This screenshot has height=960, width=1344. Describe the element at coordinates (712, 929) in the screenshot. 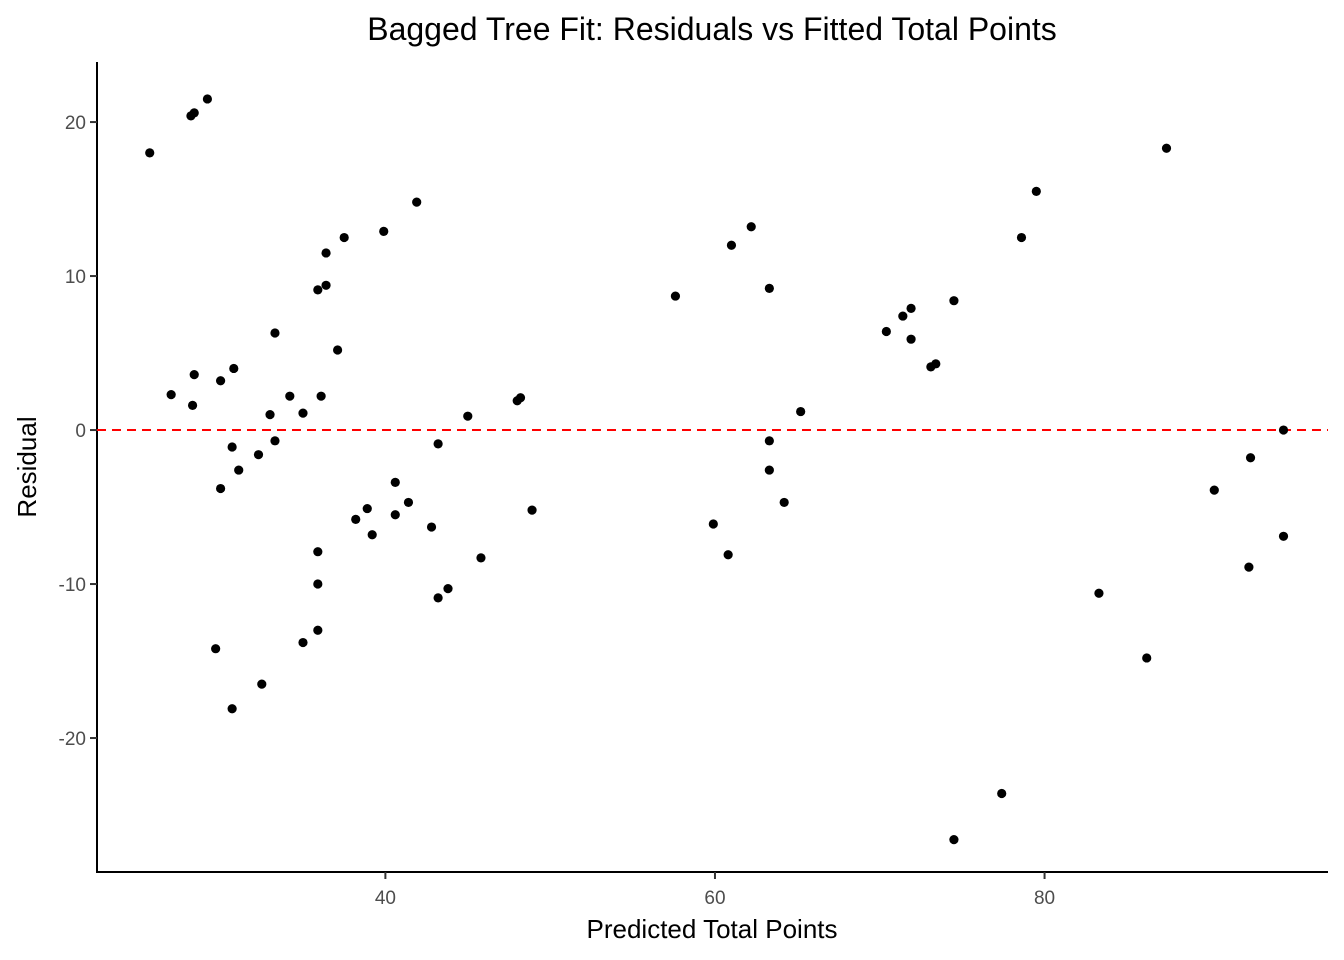

I see `x-axis-title: Predicted Total Points` at that location.